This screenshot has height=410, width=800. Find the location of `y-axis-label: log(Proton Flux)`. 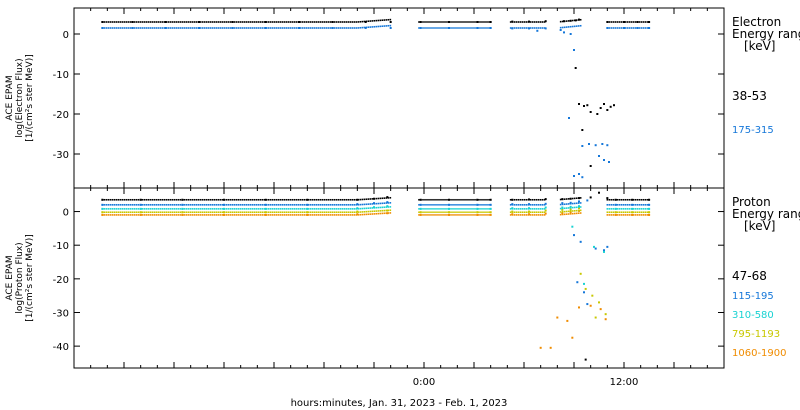

y-axis-label: log(Proton Flux) is located at coordinates (20, 277).